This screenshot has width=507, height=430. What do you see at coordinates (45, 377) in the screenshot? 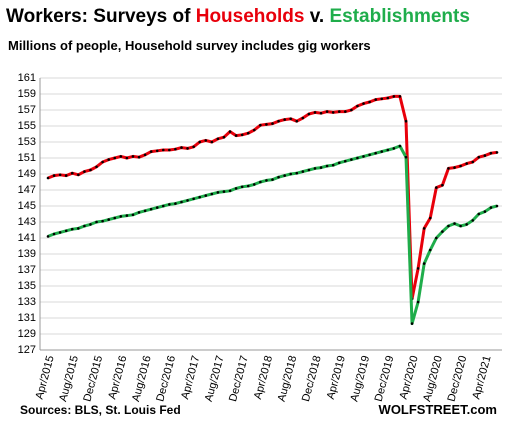
I see `x-tick-label: Apr/2015` at bounding box center [45, 377].